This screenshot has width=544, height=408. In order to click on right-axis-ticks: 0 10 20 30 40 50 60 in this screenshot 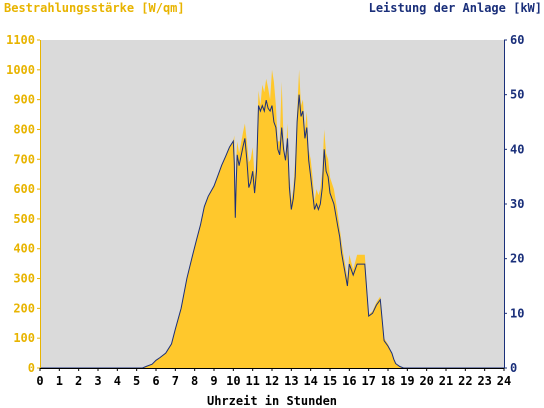, I will do `click(514, 204)`.